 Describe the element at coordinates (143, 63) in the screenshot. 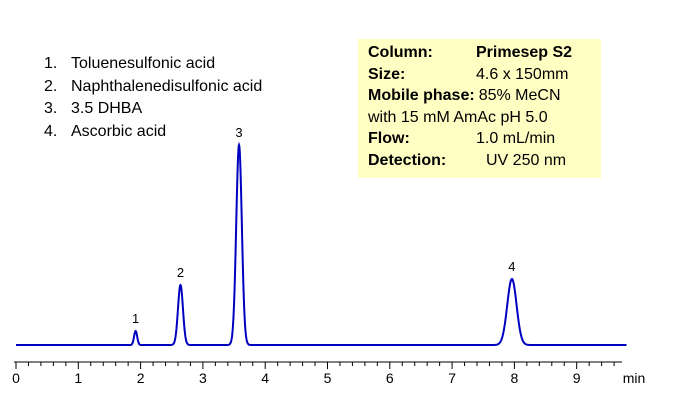

I see `legend-label: Toluenesulfonic acid` at that location.